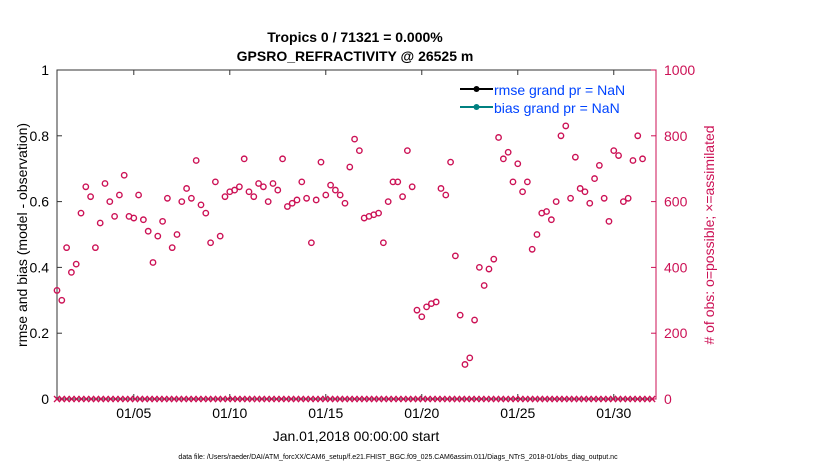 This screenshot has width=830, height=475. I want to click on legend-bias-marker, so click(476, 107).